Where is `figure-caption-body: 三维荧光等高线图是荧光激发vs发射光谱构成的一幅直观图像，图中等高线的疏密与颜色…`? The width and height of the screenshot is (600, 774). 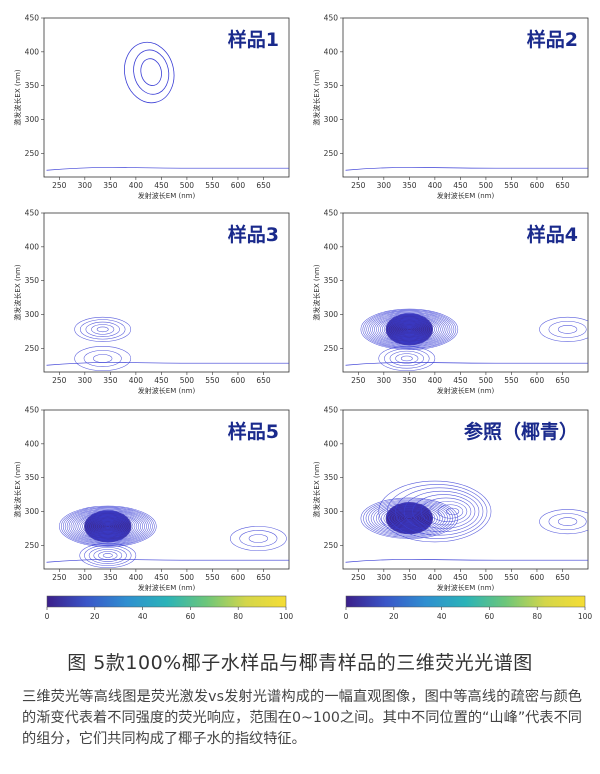 figure-caption-body: 三维荧光等高线图是荧光激发vs发射光谱构成的一幅直观图像，图中等高线的疏密与颜色… is located at coordinates (302, 718).